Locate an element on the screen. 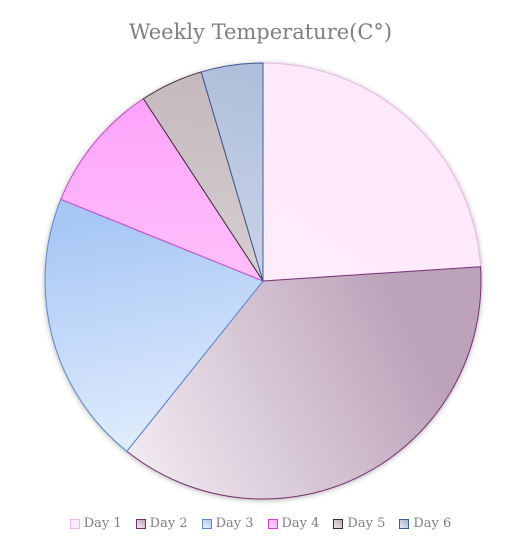  legend: Day 1 Day 2 Day 3 Day 4 Day 5 Day 6 is located at coordinates (260, 523).